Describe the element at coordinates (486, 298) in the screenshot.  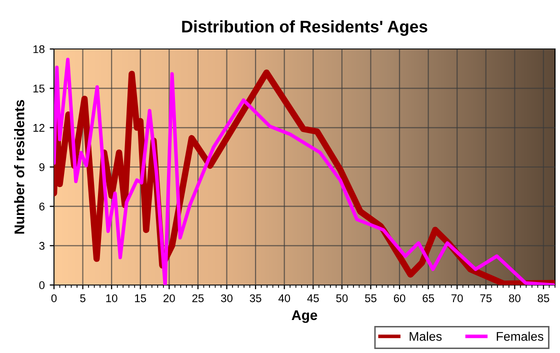
I see `x-tick-label: 75` at that location.